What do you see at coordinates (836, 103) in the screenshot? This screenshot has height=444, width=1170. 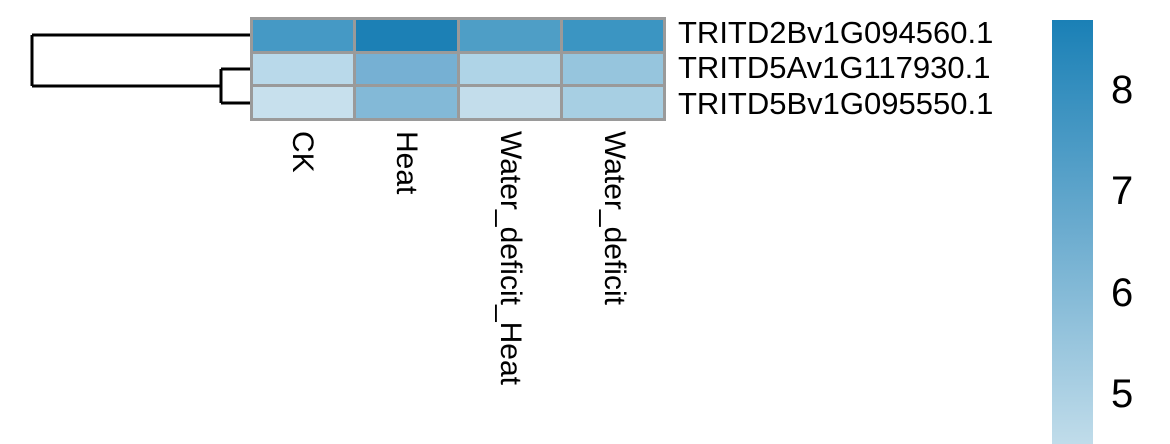 I see `row-label: TRITD5Bv1G095550.1` at bounding box center [836, 103].